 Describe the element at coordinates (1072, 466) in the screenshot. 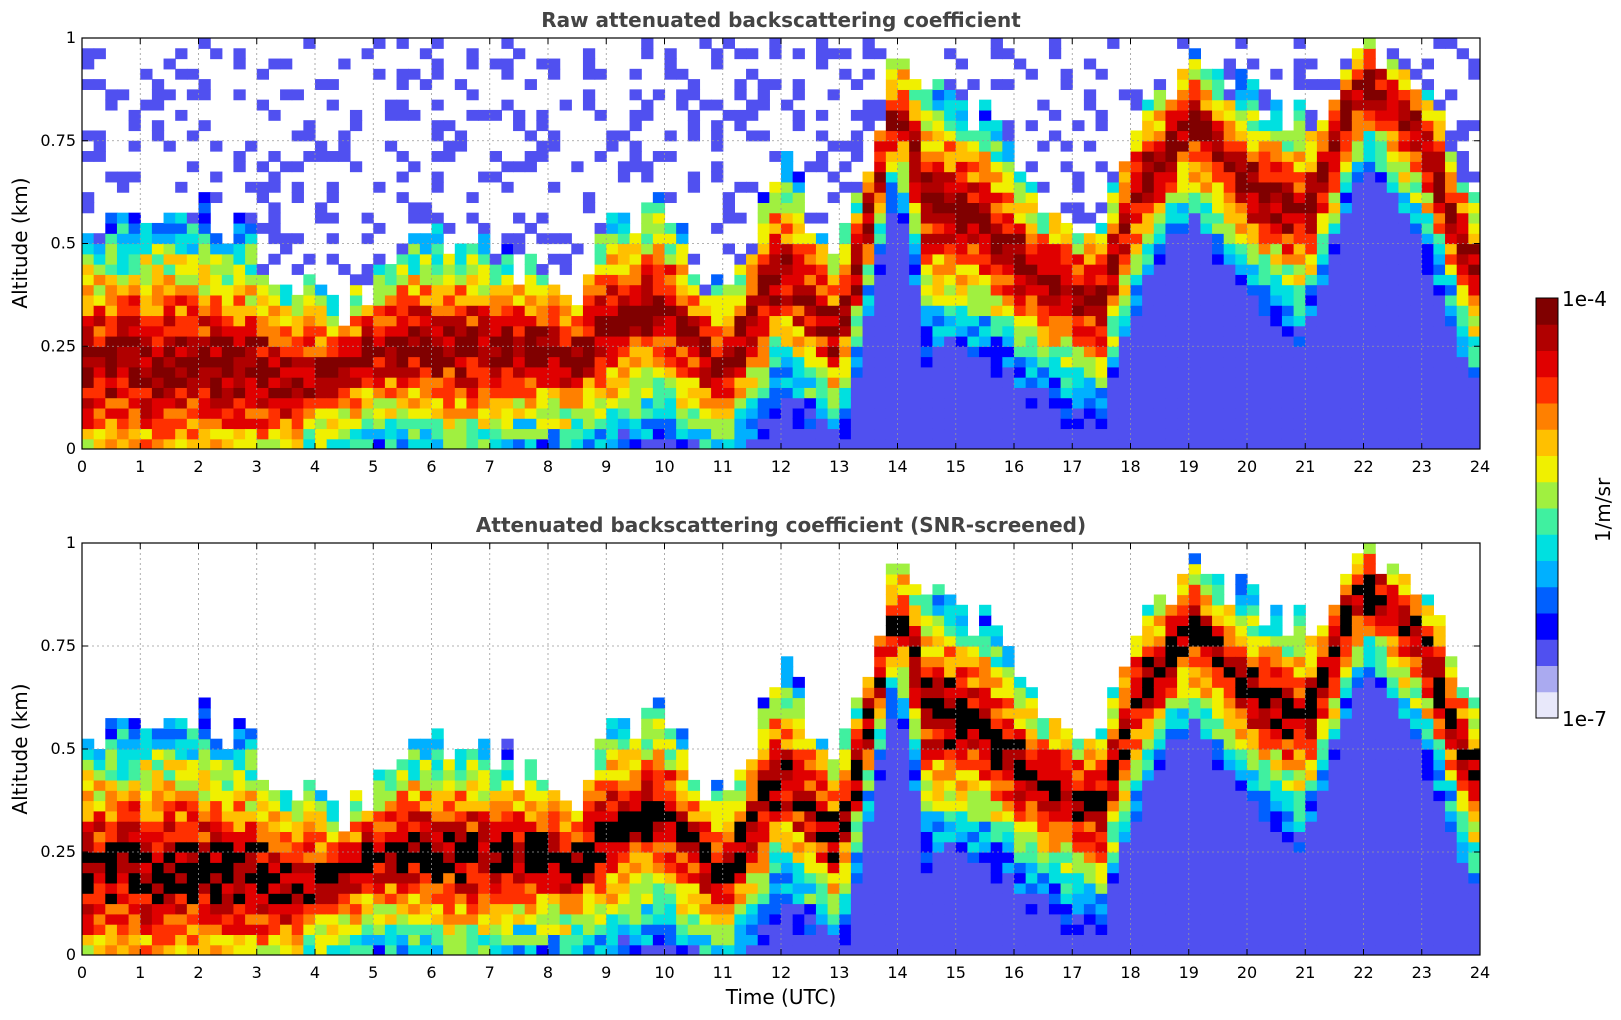

I see `x-tick-label: 17` at that location.